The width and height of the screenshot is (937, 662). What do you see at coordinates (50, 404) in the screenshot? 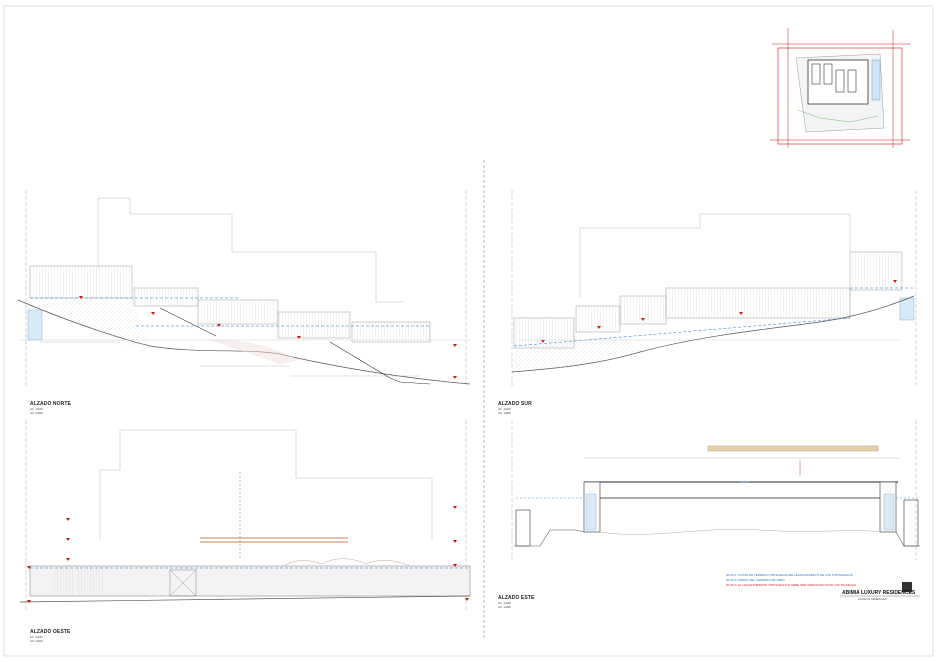
I see `alzado-norte-title: ALZADO NORTE` at bounding box center [50, 404].